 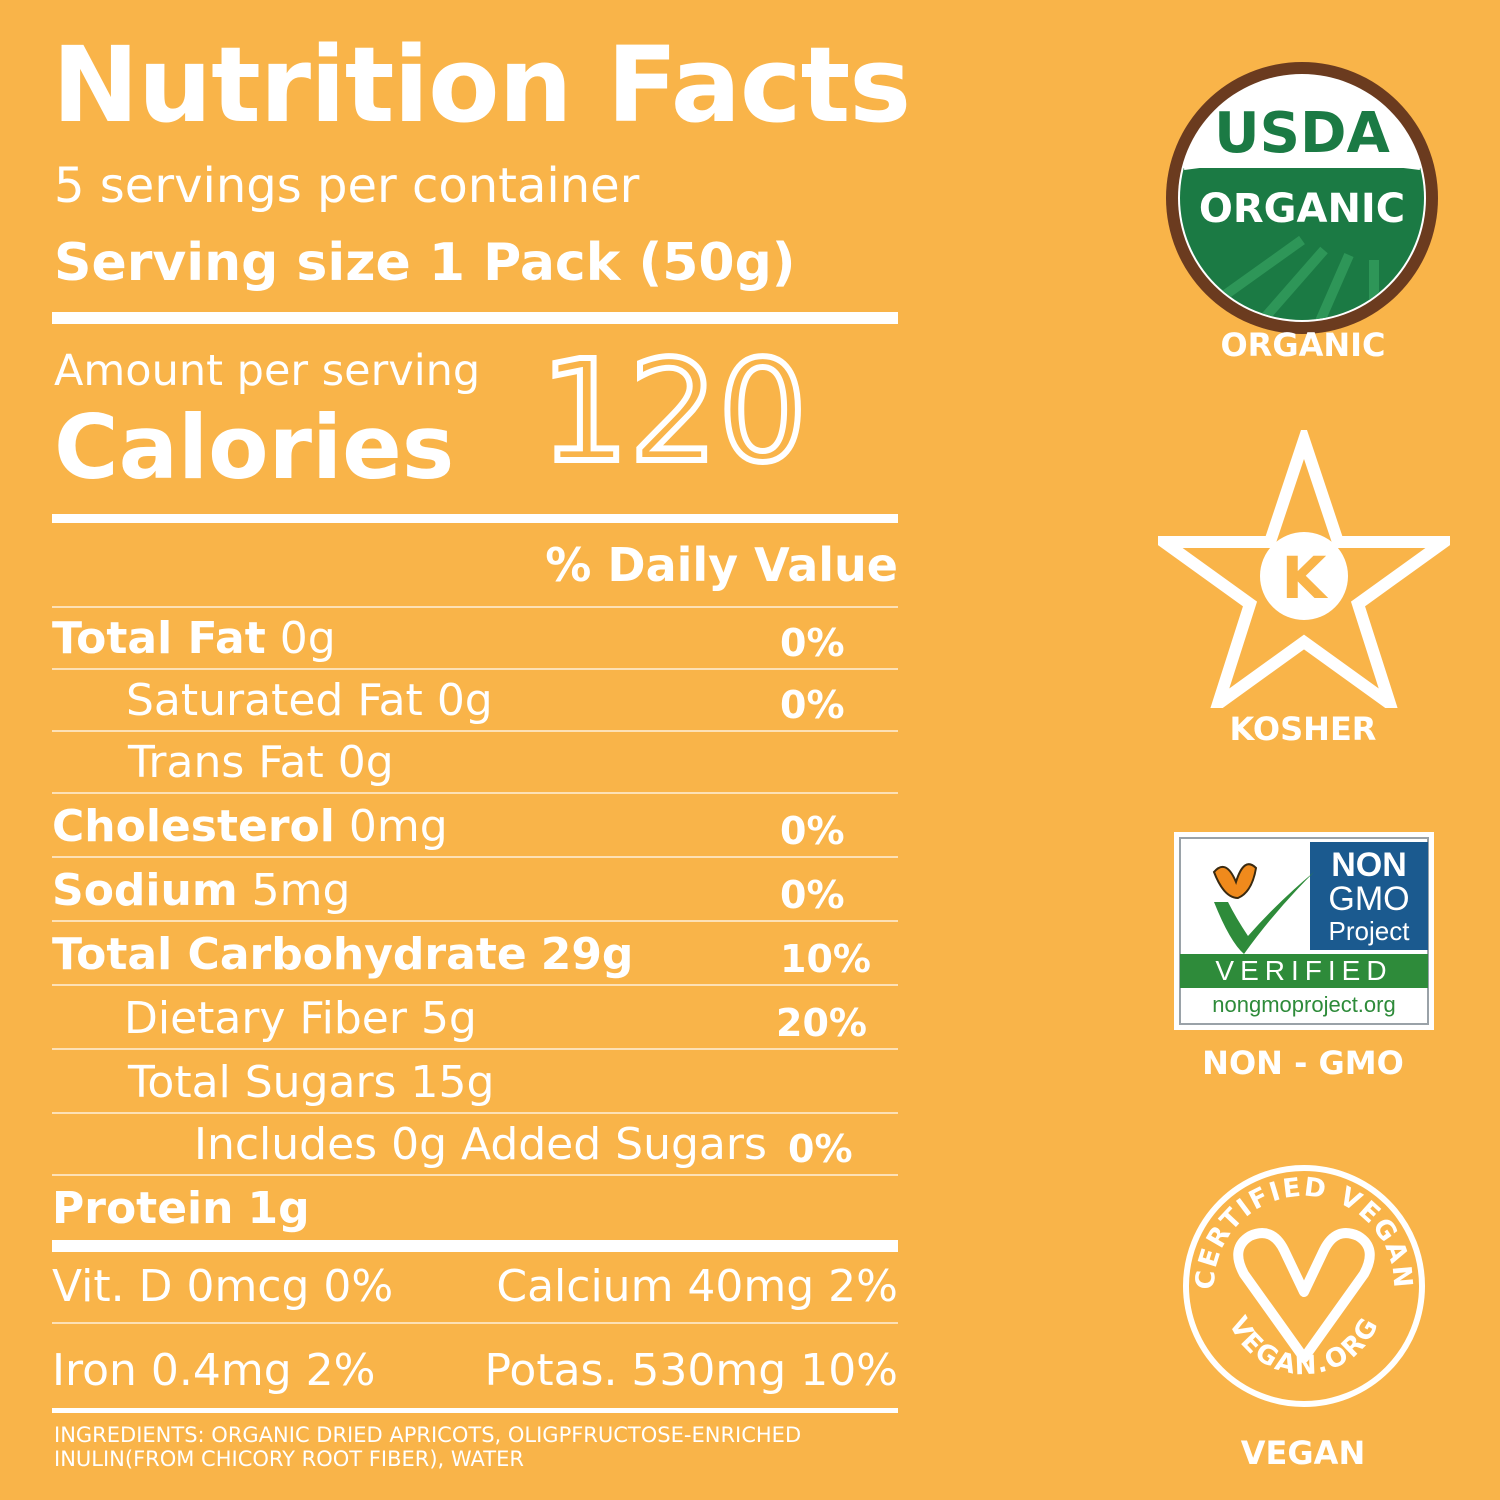 What do you see at coordinates (1369, 865) in the screenshot?
I see `non-text: NON` at bounding box center [1369, 865].